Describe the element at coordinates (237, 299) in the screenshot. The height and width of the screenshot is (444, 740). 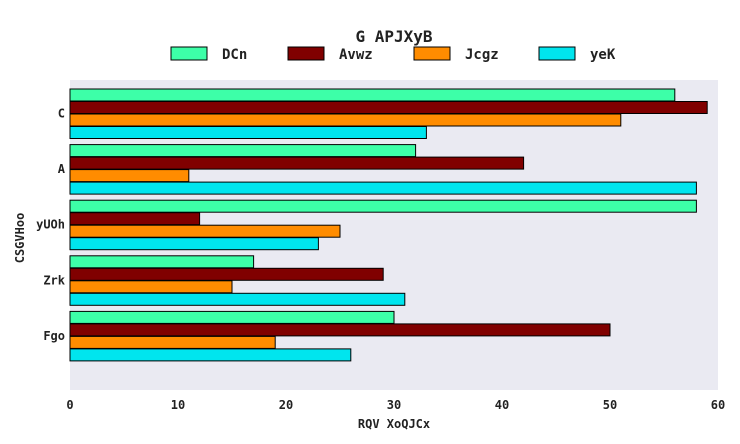
I see `bar-Zrk-yeK` at that location.